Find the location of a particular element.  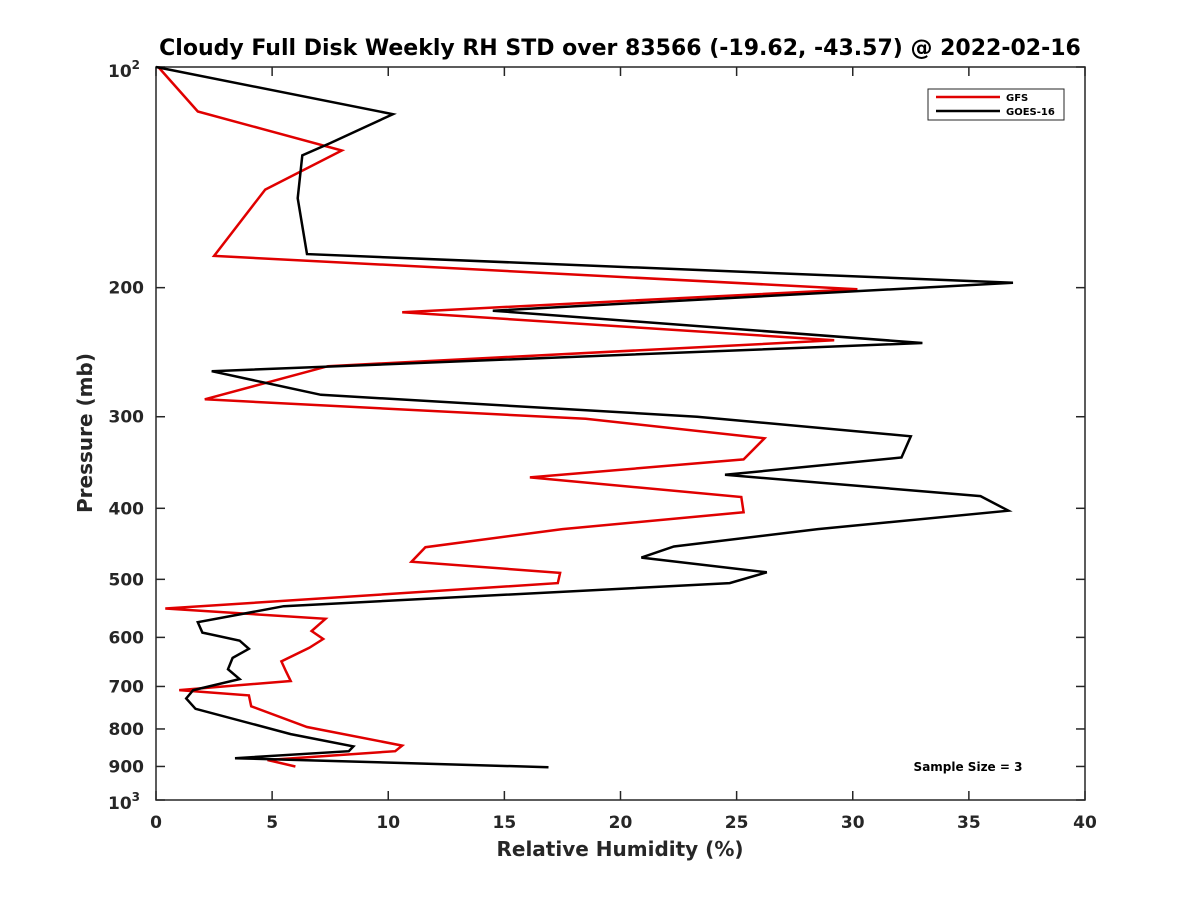

legend-label-gfs: GFS is located at coordinates (1017, 98).